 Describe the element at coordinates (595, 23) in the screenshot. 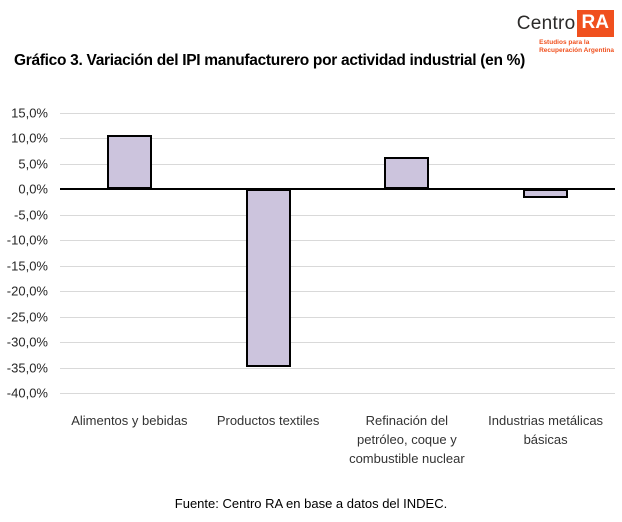

I see `logo-ra-badge: RA` at that location.